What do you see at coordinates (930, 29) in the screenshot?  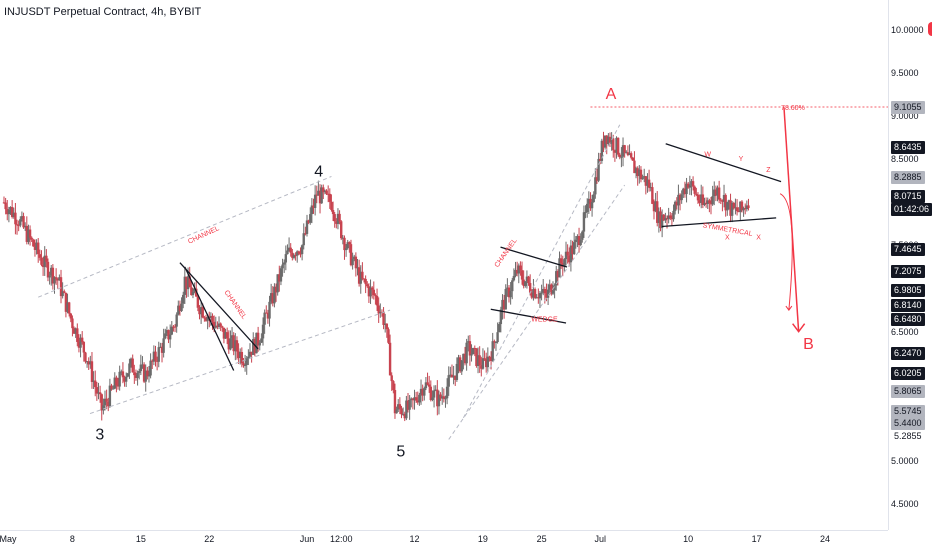 I see `alert-indicator-icon` at bounding box center [930, 29].